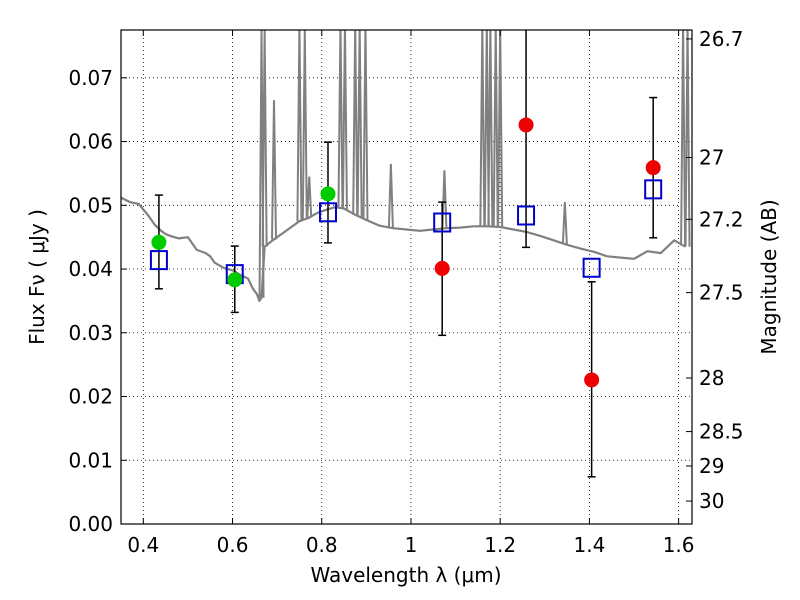 The width and height of the screenshot is (800, 600). Describe the element at coordinates (90, 269) in the screenshot. I see `y-tick-label: 0.04` at that location.